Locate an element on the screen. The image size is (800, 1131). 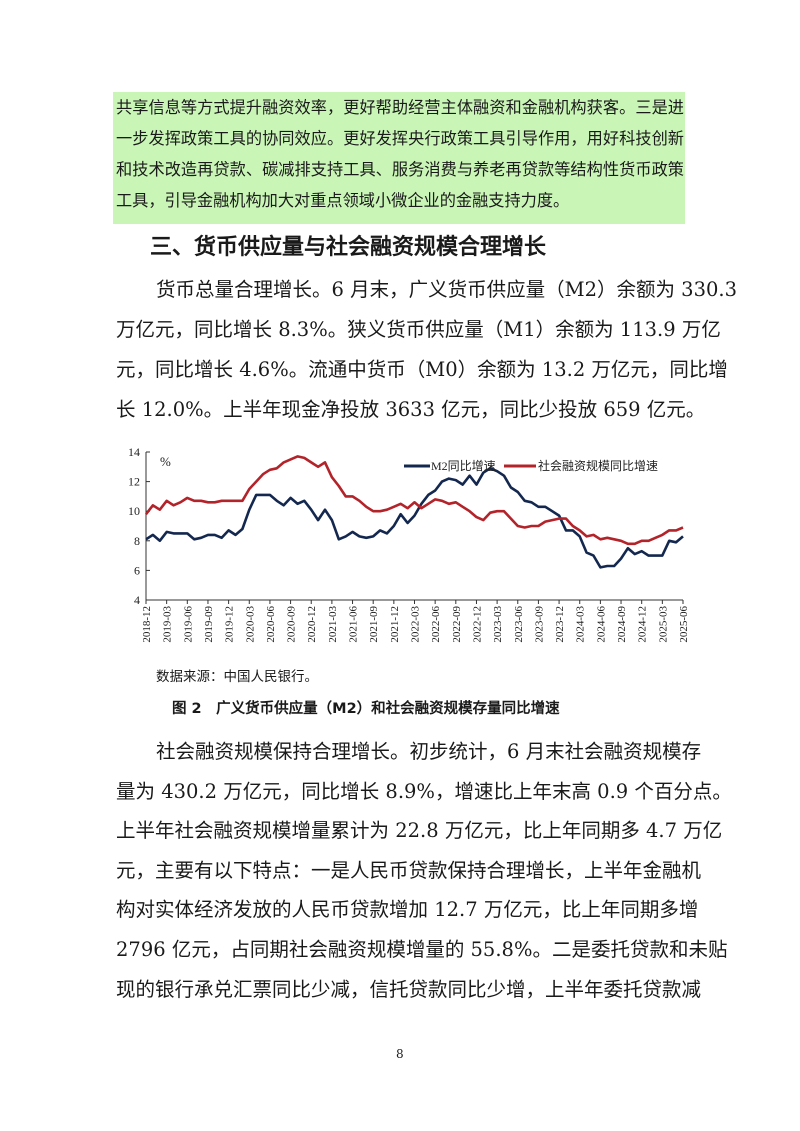
x-tick-label: 2018-12 is located at coordinates (147, 624).